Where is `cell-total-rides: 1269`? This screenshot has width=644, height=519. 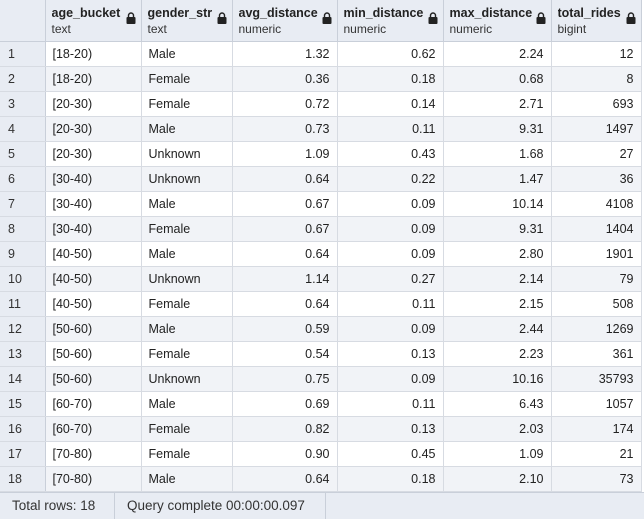
cell-total-rides: 1269 is located at coordinates (596, 329).